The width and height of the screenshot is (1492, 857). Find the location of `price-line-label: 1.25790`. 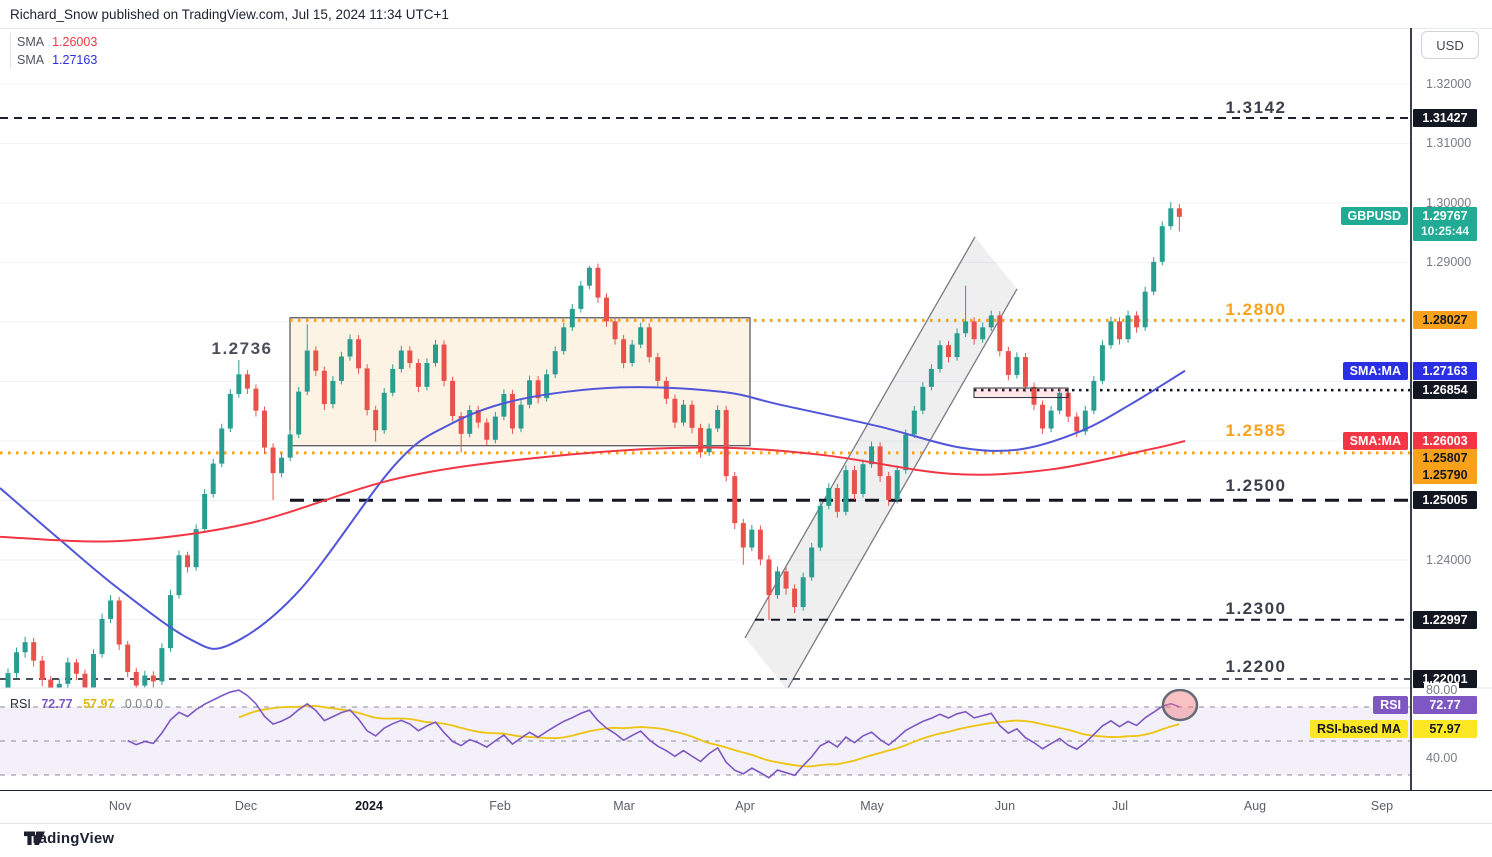

price-line-label: 1.25790 is located at coordinates (1445, 475).